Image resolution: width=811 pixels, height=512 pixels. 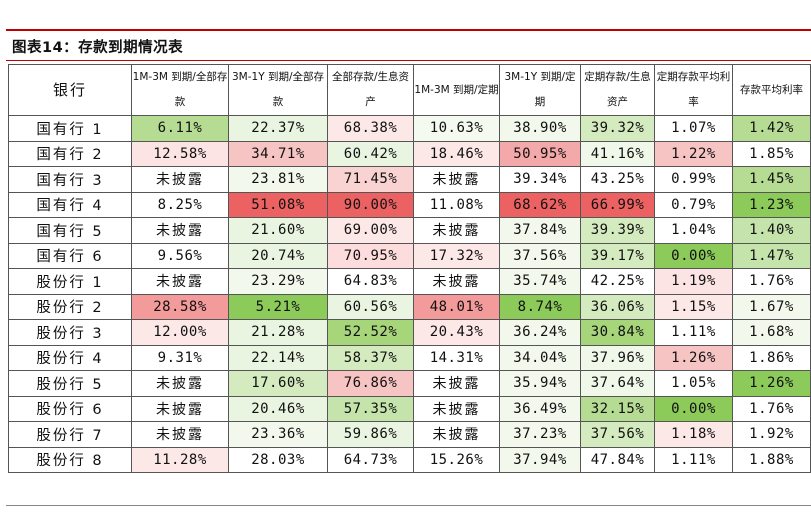 I want to click on value-cell: 0.79%, so click(x=693, y=204).